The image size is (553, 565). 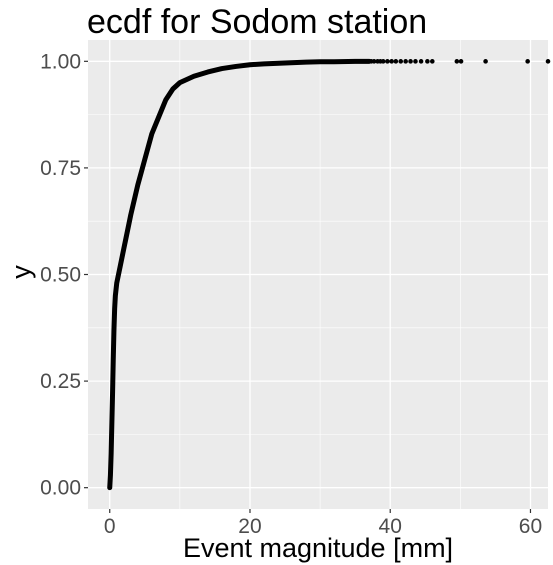 I want to click on x-tick-label: 0, so click(x=110, y=526).